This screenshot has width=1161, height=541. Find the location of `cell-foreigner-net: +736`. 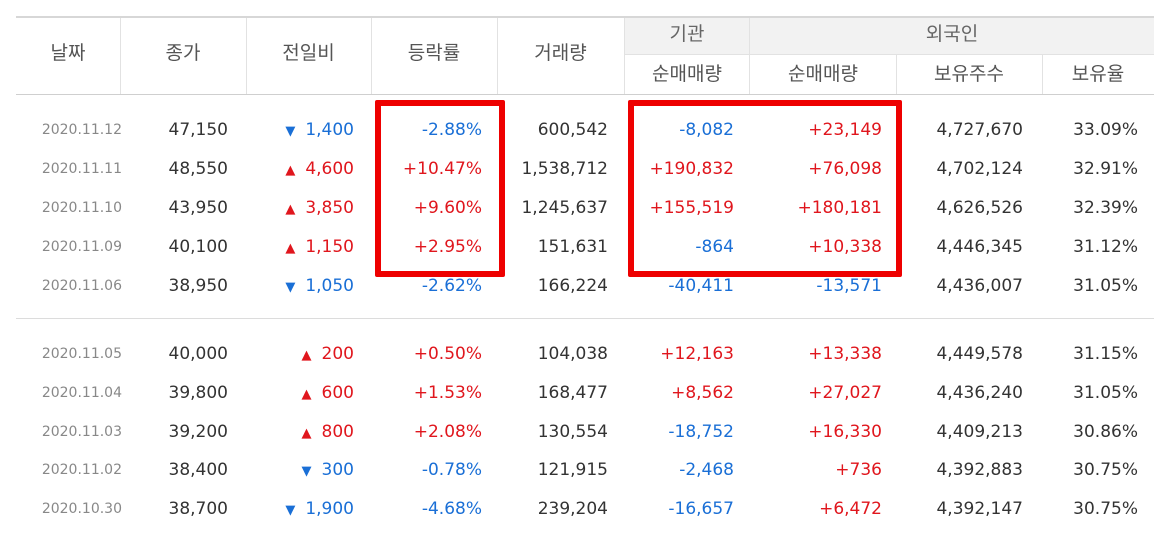

cell-foreigner-net: +736 is located at coordinates (858, 470).